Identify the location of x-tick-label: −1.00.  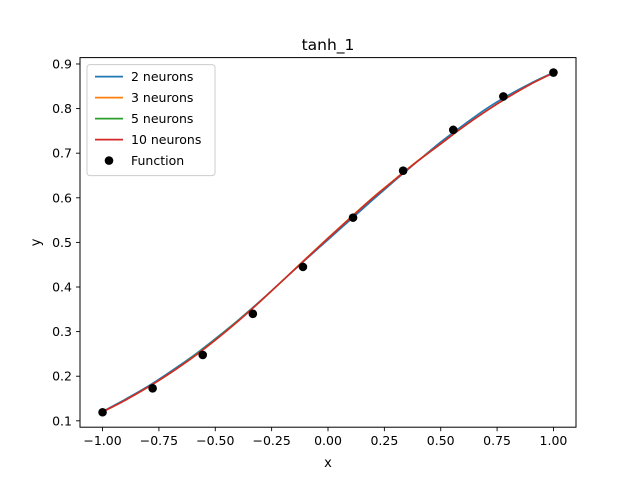
(102, 440).